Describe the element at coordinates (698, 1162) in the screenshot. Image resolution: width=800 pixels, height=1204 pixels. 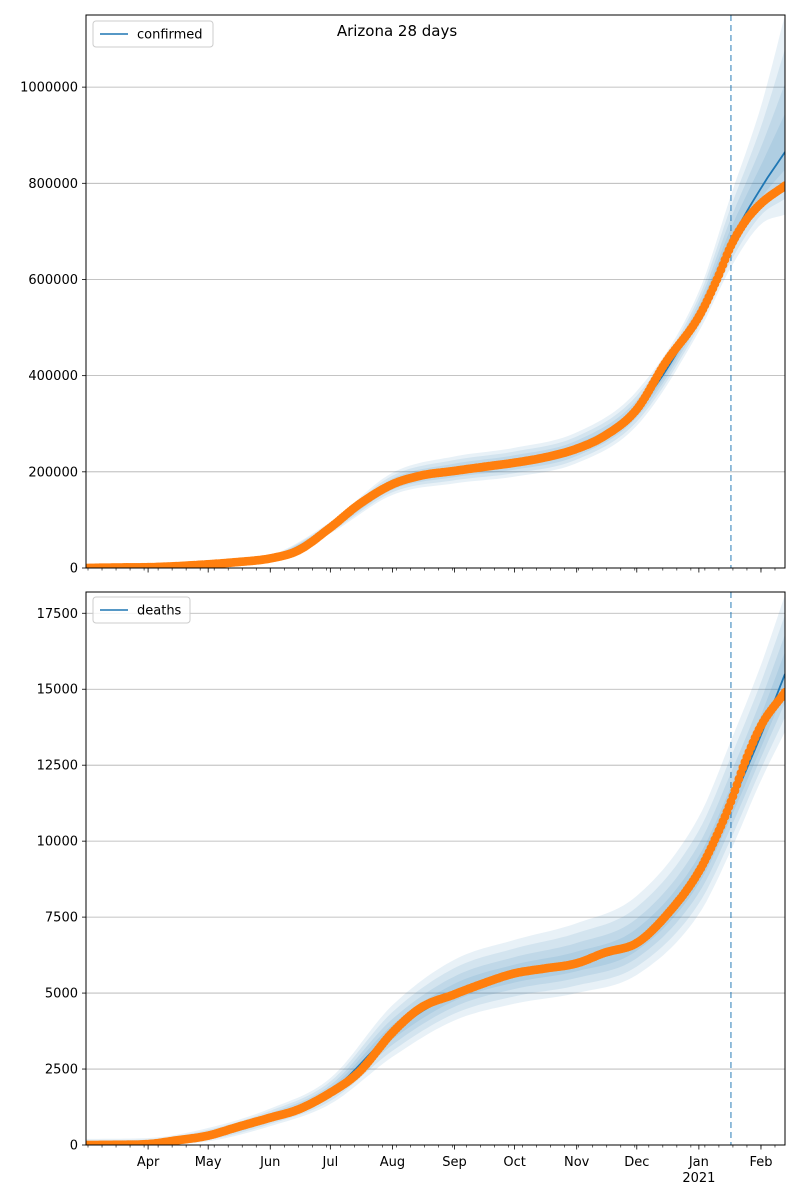
I see `deaths-x-tick-label: Jan` at that location.